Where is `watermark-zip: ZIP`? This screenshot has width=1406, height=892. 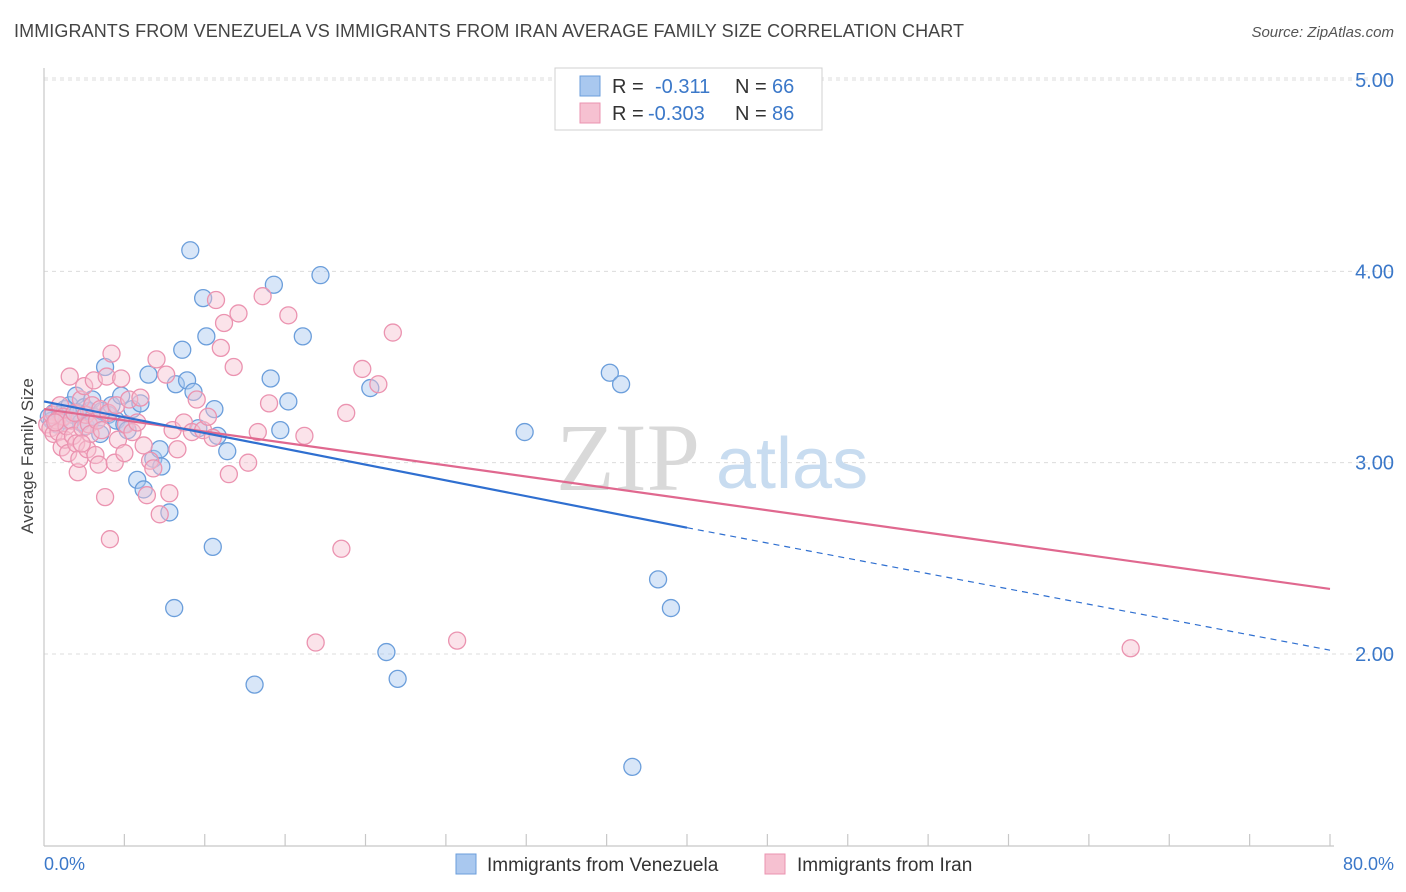
watermark-zip: ZIP is located at coordinates (628, 457).